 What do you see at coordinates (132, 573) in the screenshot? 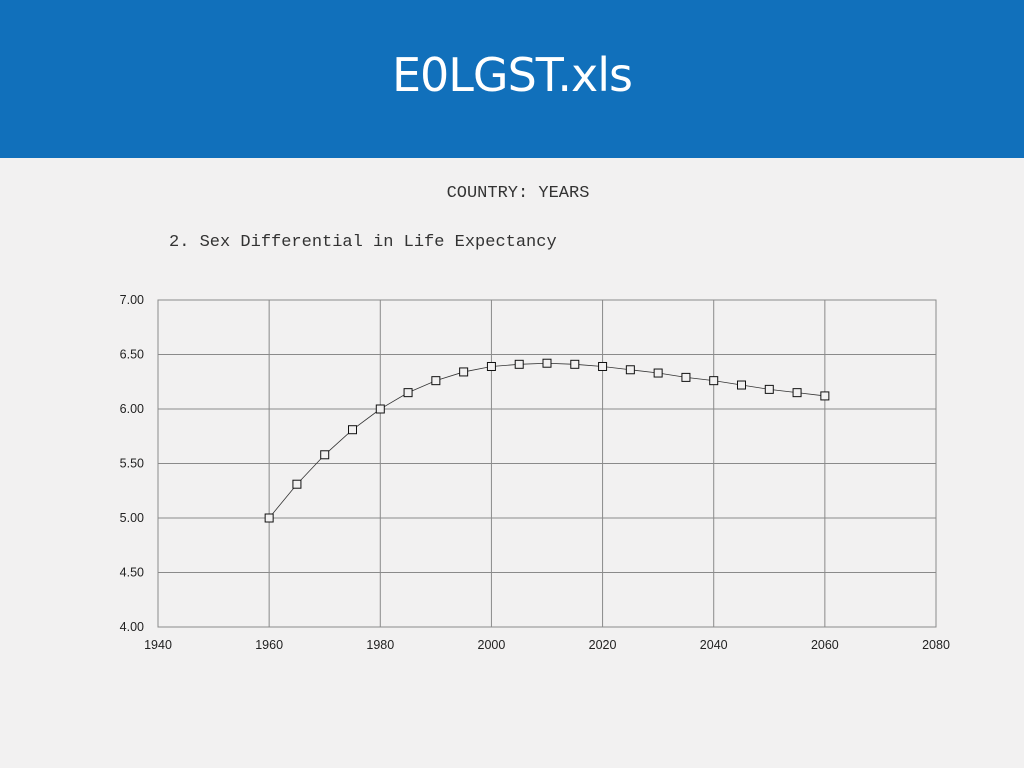
I see `y-tick-label: 4.50` at bounding box center [132, 573].